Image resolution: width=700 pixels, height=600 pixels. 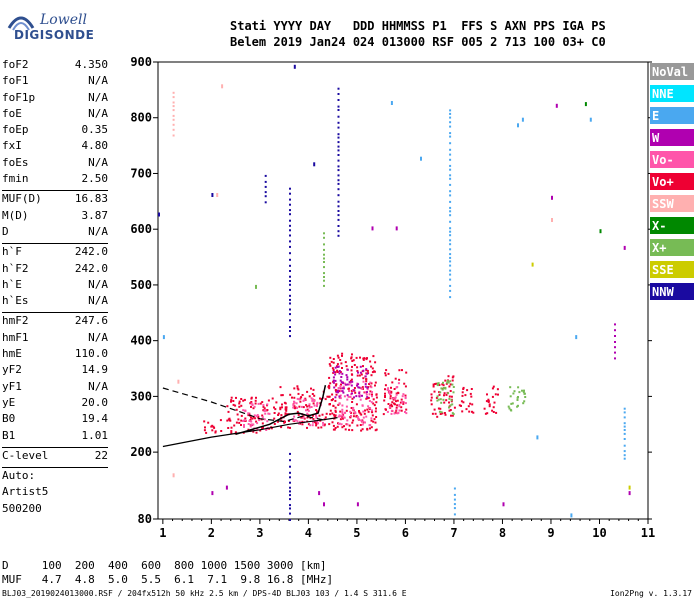 What do you see at coordinates (12, 386) in the screenshot?
I see `param-name: yF1` at bounding box center [12, 386].